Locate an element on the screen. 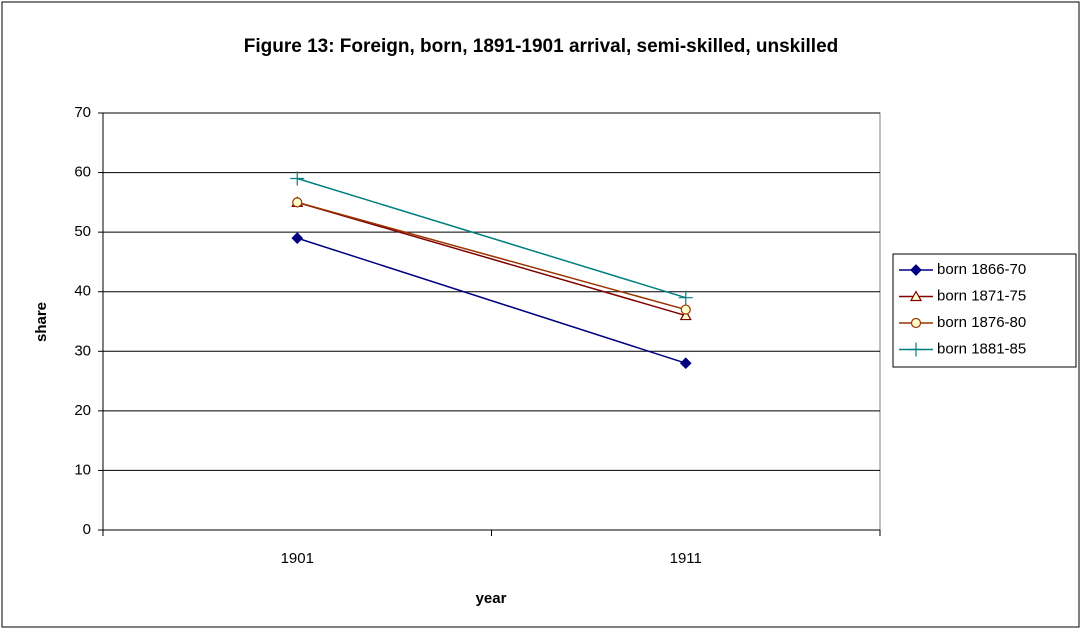  y-axis-label: share is located at coordinates (41, 322).